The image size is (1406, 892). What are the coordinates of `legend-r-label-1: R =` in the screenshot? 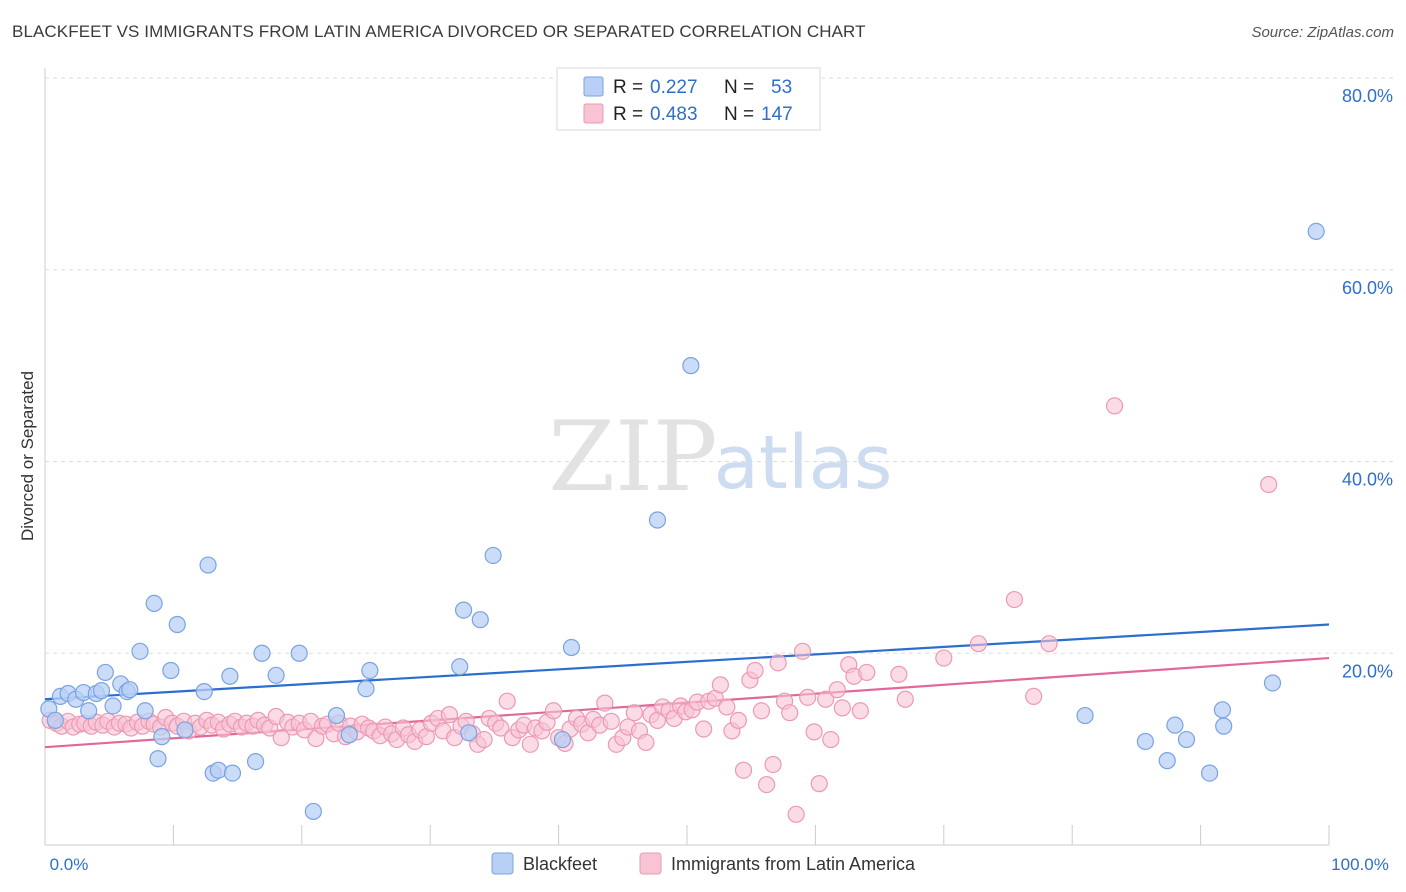 It's located at (628, 87).